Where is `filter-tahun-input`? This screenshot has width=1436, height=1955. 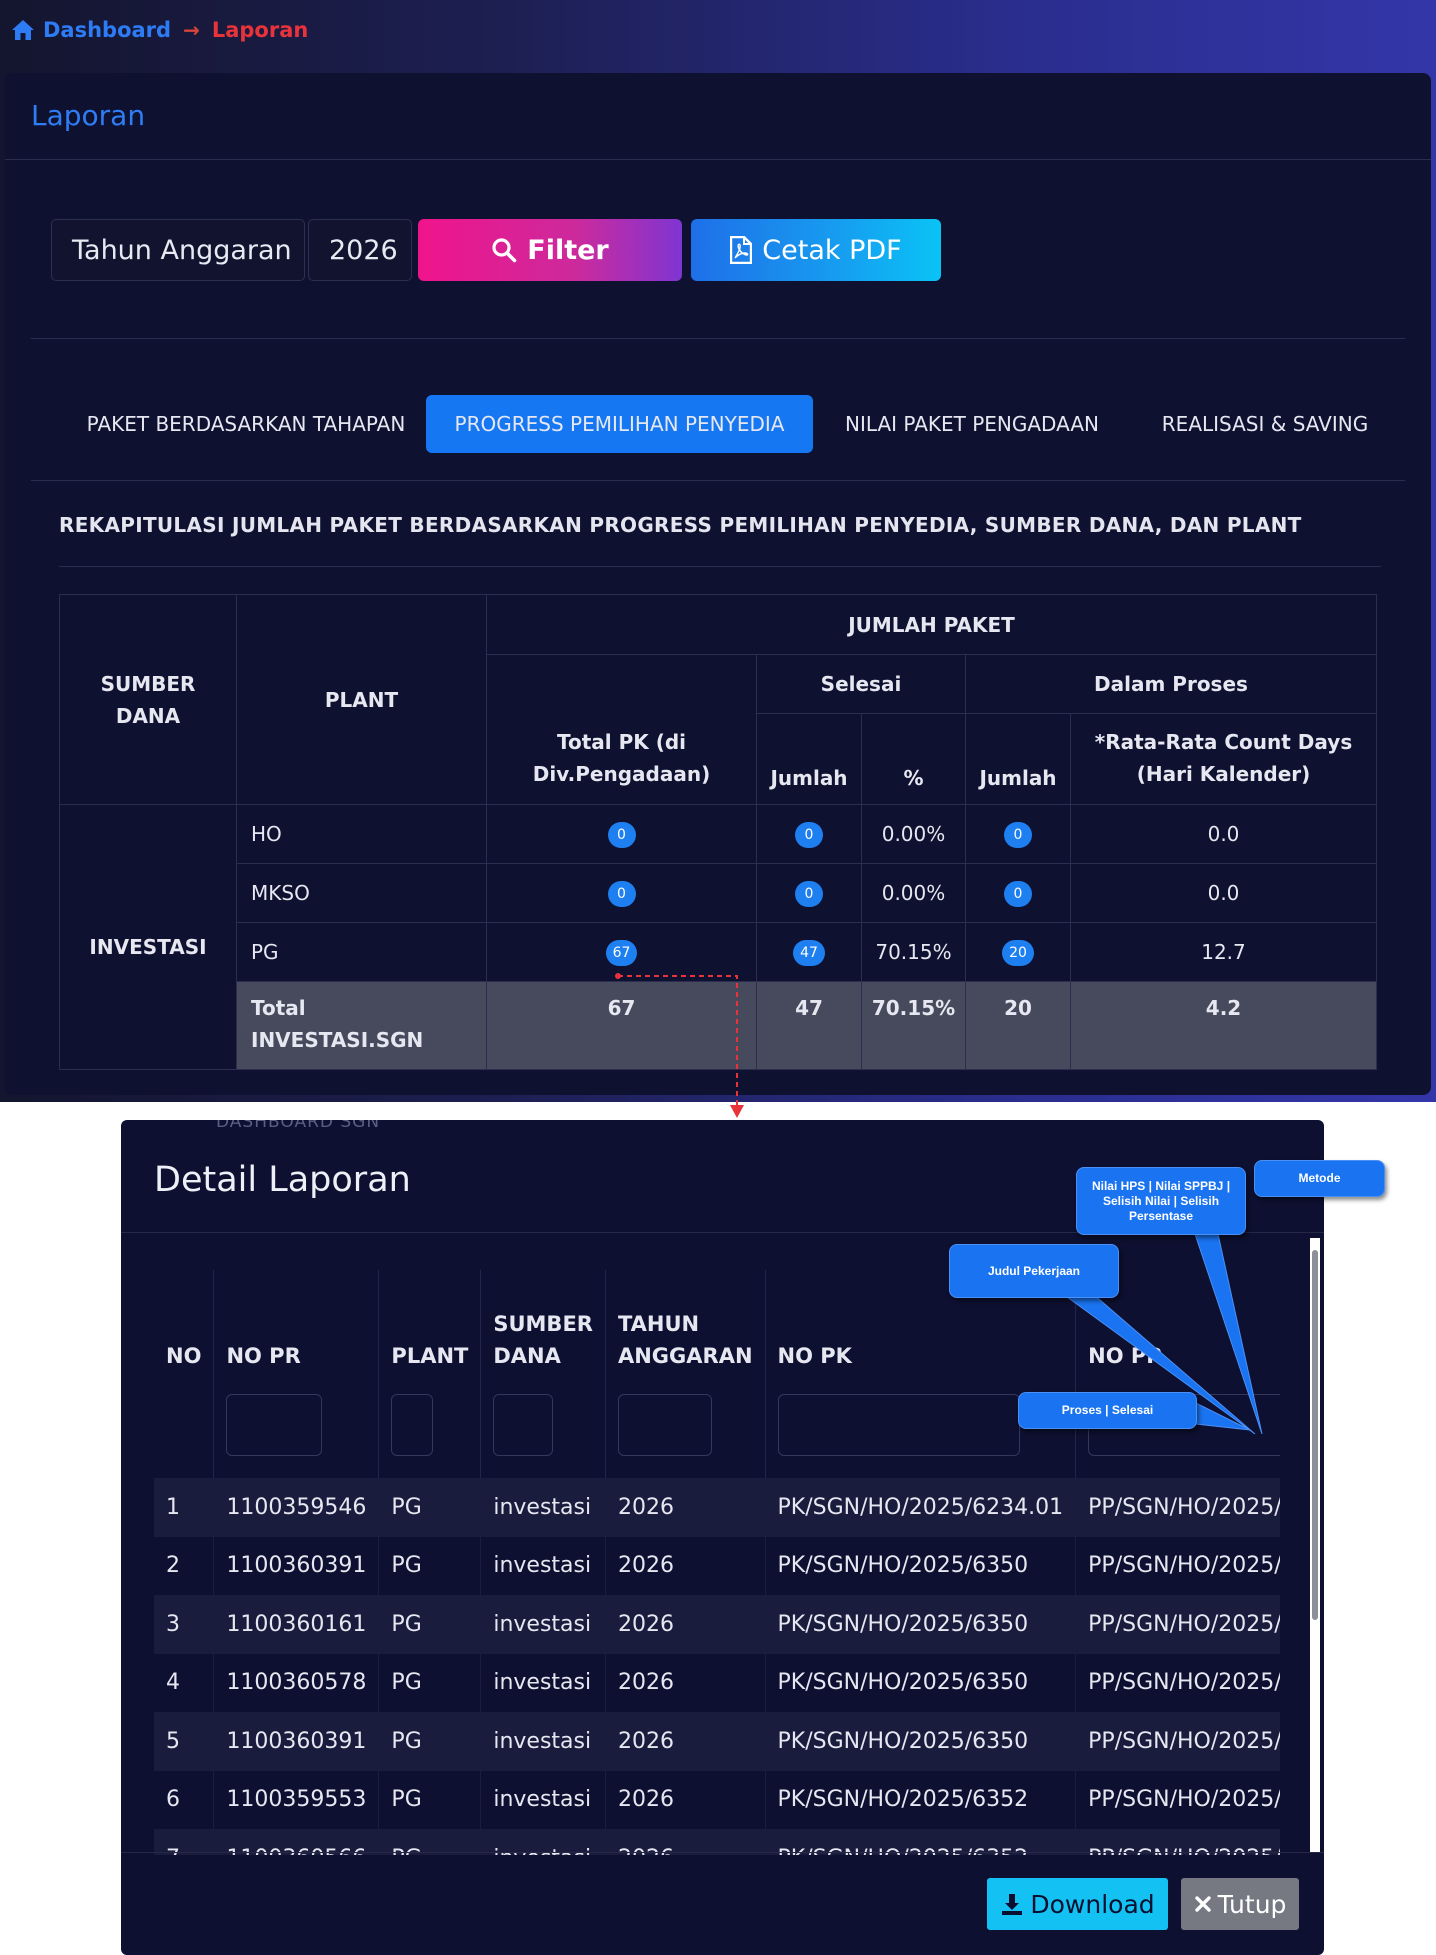 filter-tahun-input is located at coordinates (664, 1425).